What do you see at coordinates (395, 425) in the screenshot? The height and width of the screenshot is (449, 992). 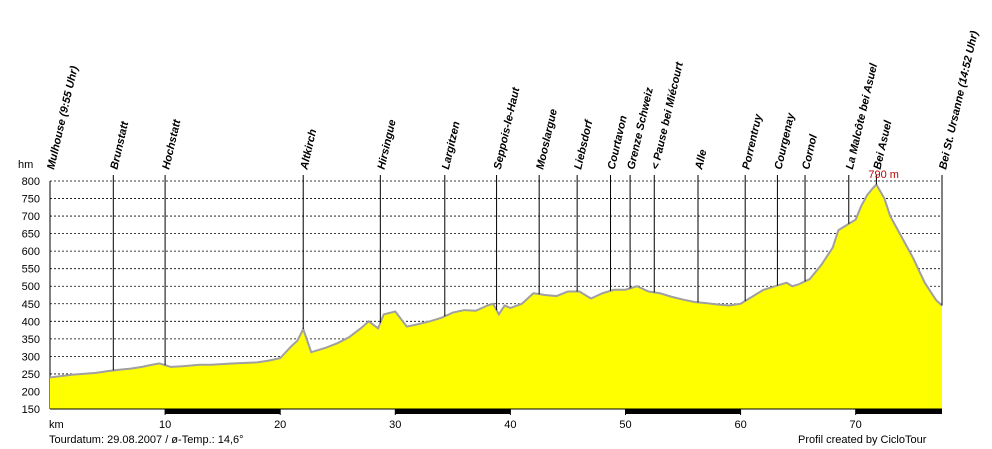 I see `x-tick-label: 30` at bounding box center [395, 425].